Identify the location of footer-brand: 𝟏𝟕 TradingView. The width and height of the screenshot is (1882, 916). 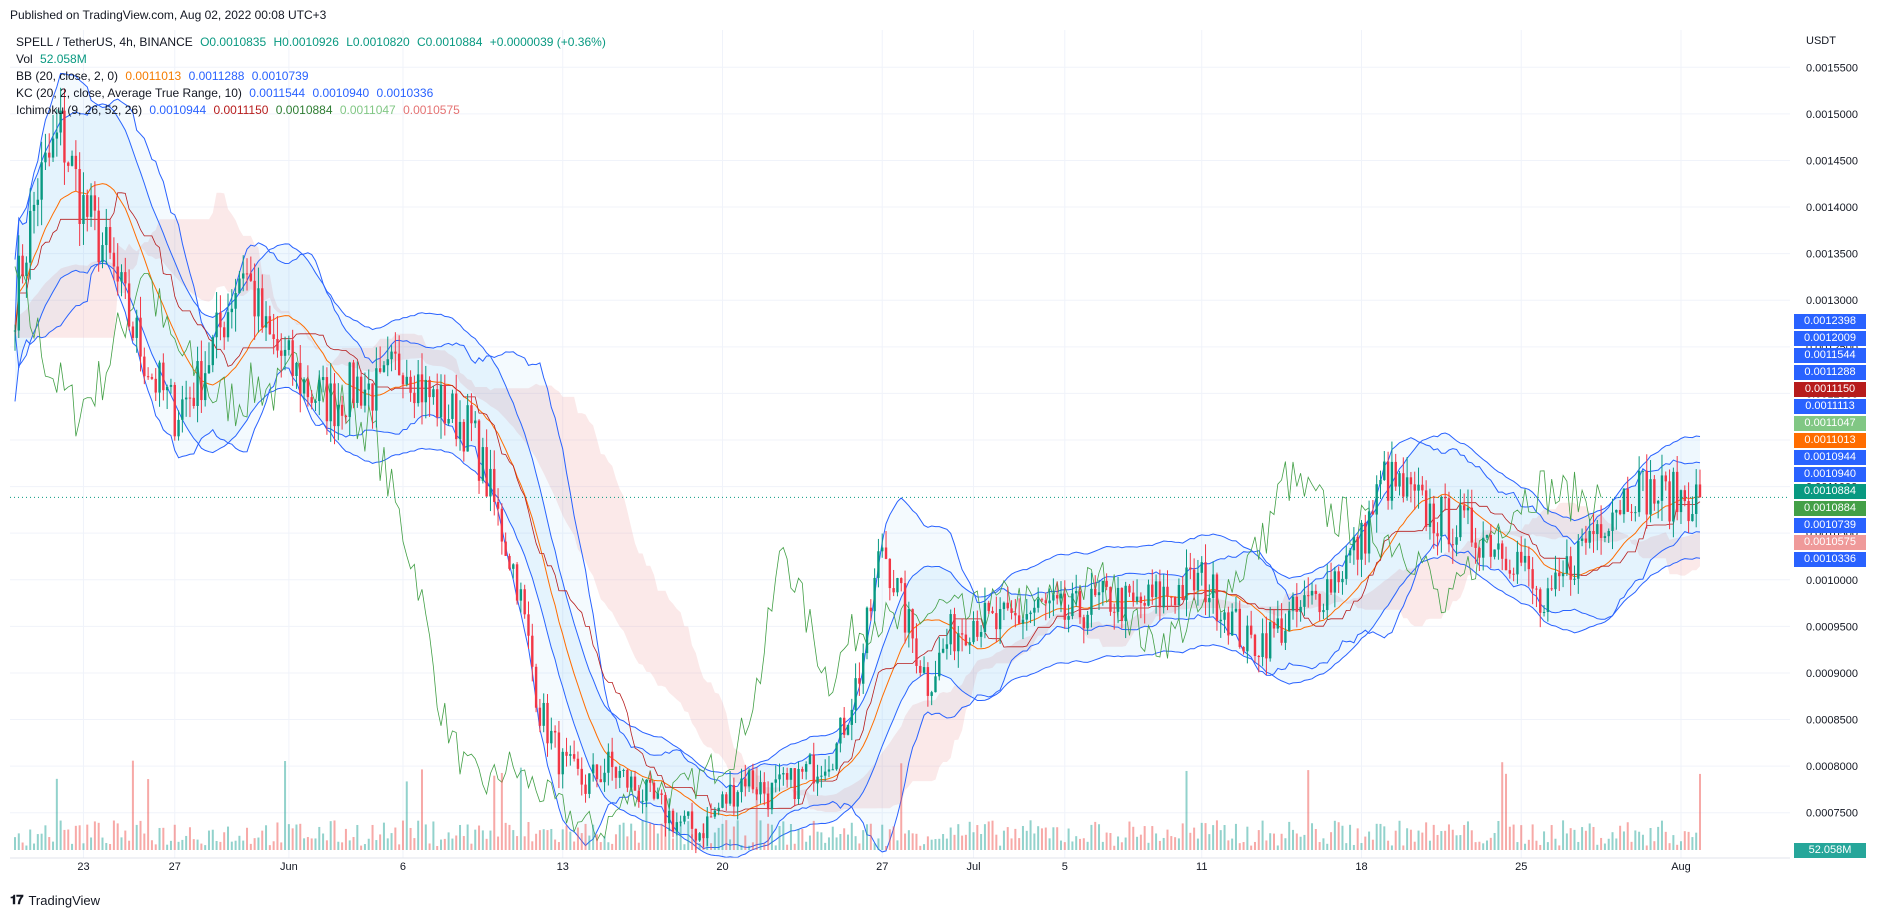
(55, 900).